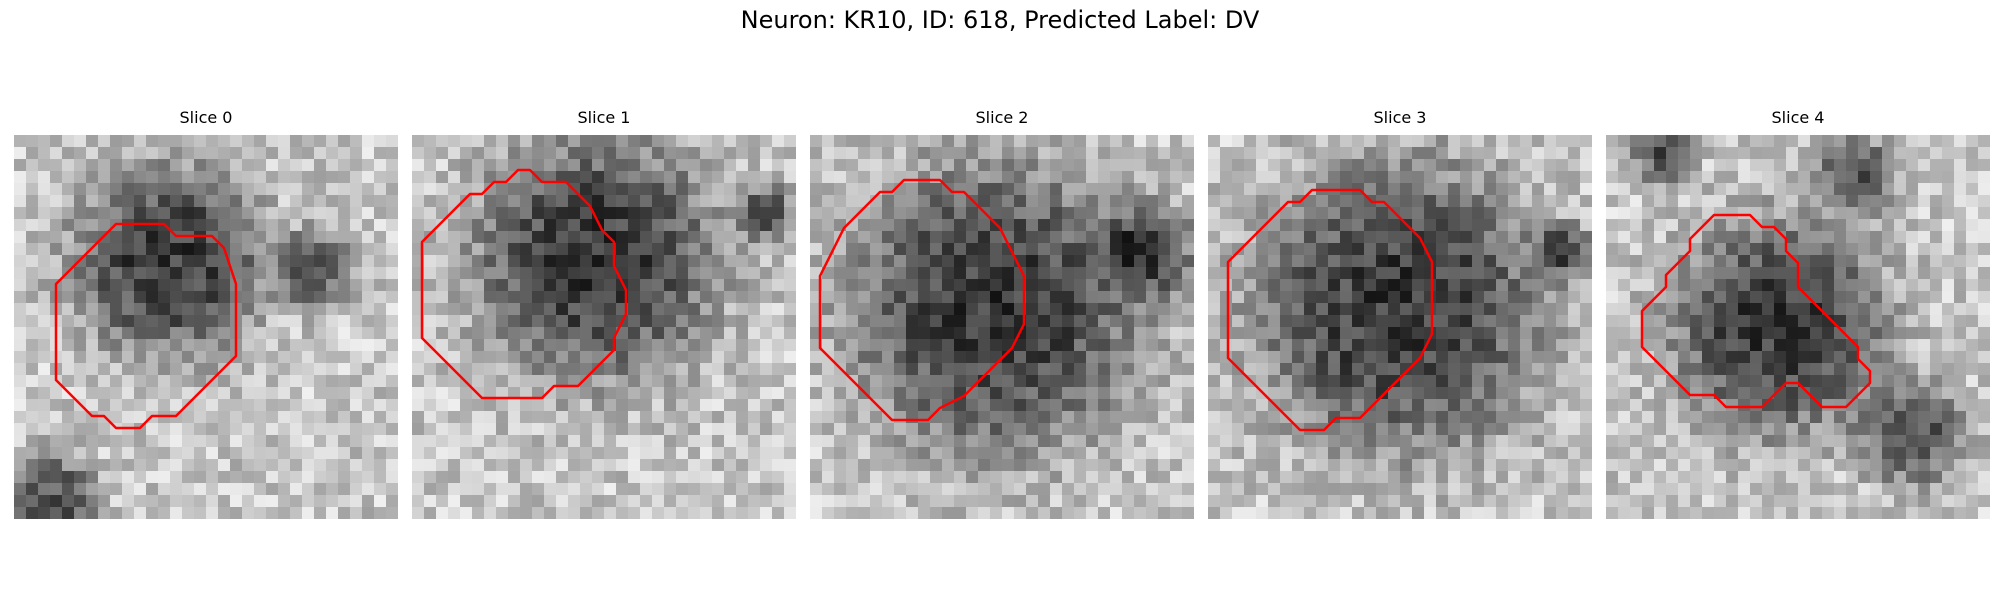 This screenshot has width=2000, height=600. I want to click on slice-panel-0: Slice 0, so click(206, 313).